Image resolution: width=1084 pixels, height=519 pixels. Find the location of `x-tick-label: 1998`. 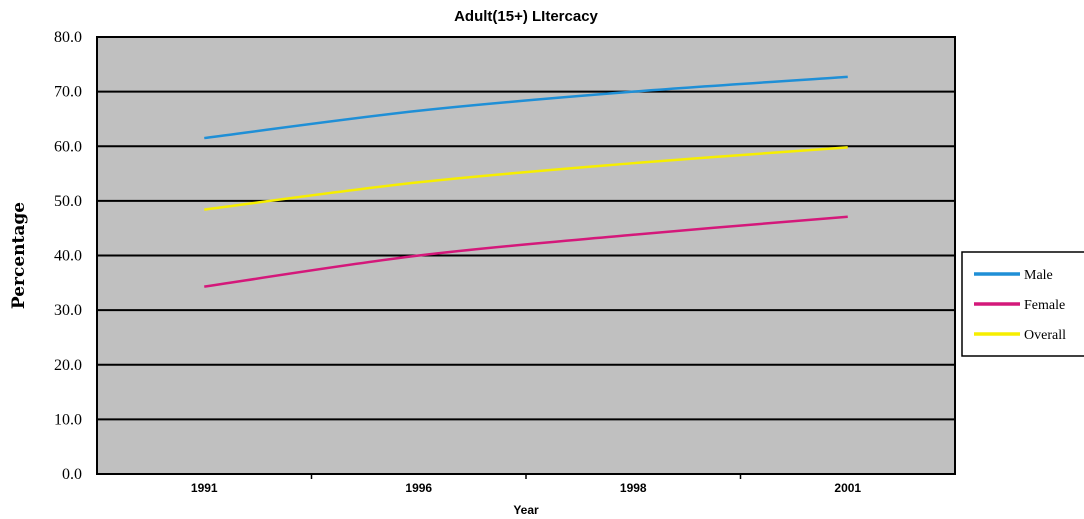

x-tick-label: 1998 is located at coordinates (633, 488).